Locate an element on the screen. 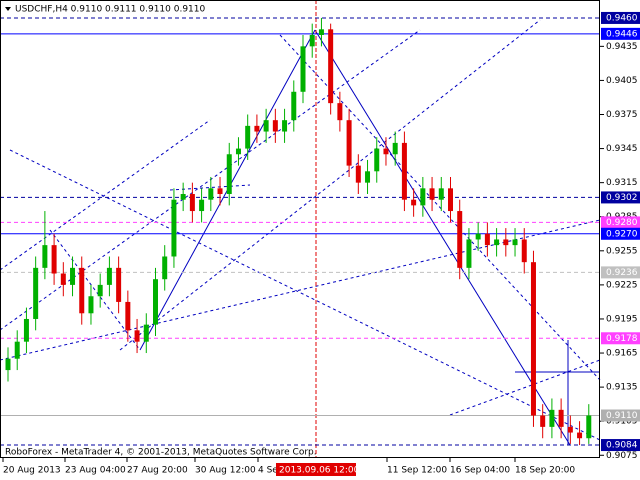 Image resolution: width=640 pixels, height=480 pixels. x-tick-label: 4 Se is located at coordinates (268, 471).